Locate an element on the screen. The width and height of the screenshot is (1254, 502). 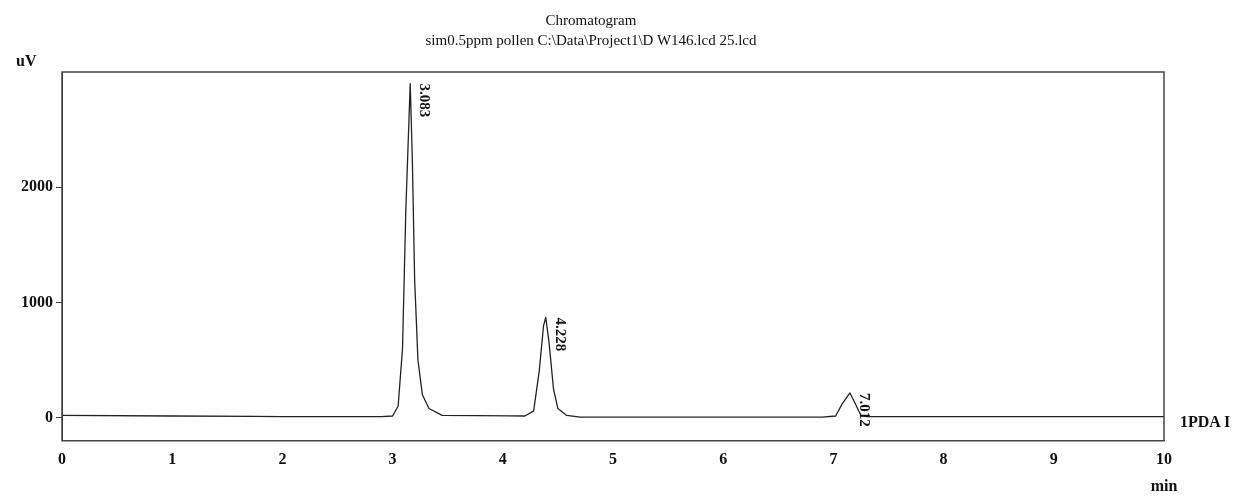
x-tick-label: 4 is located at coordinates (502, 458).